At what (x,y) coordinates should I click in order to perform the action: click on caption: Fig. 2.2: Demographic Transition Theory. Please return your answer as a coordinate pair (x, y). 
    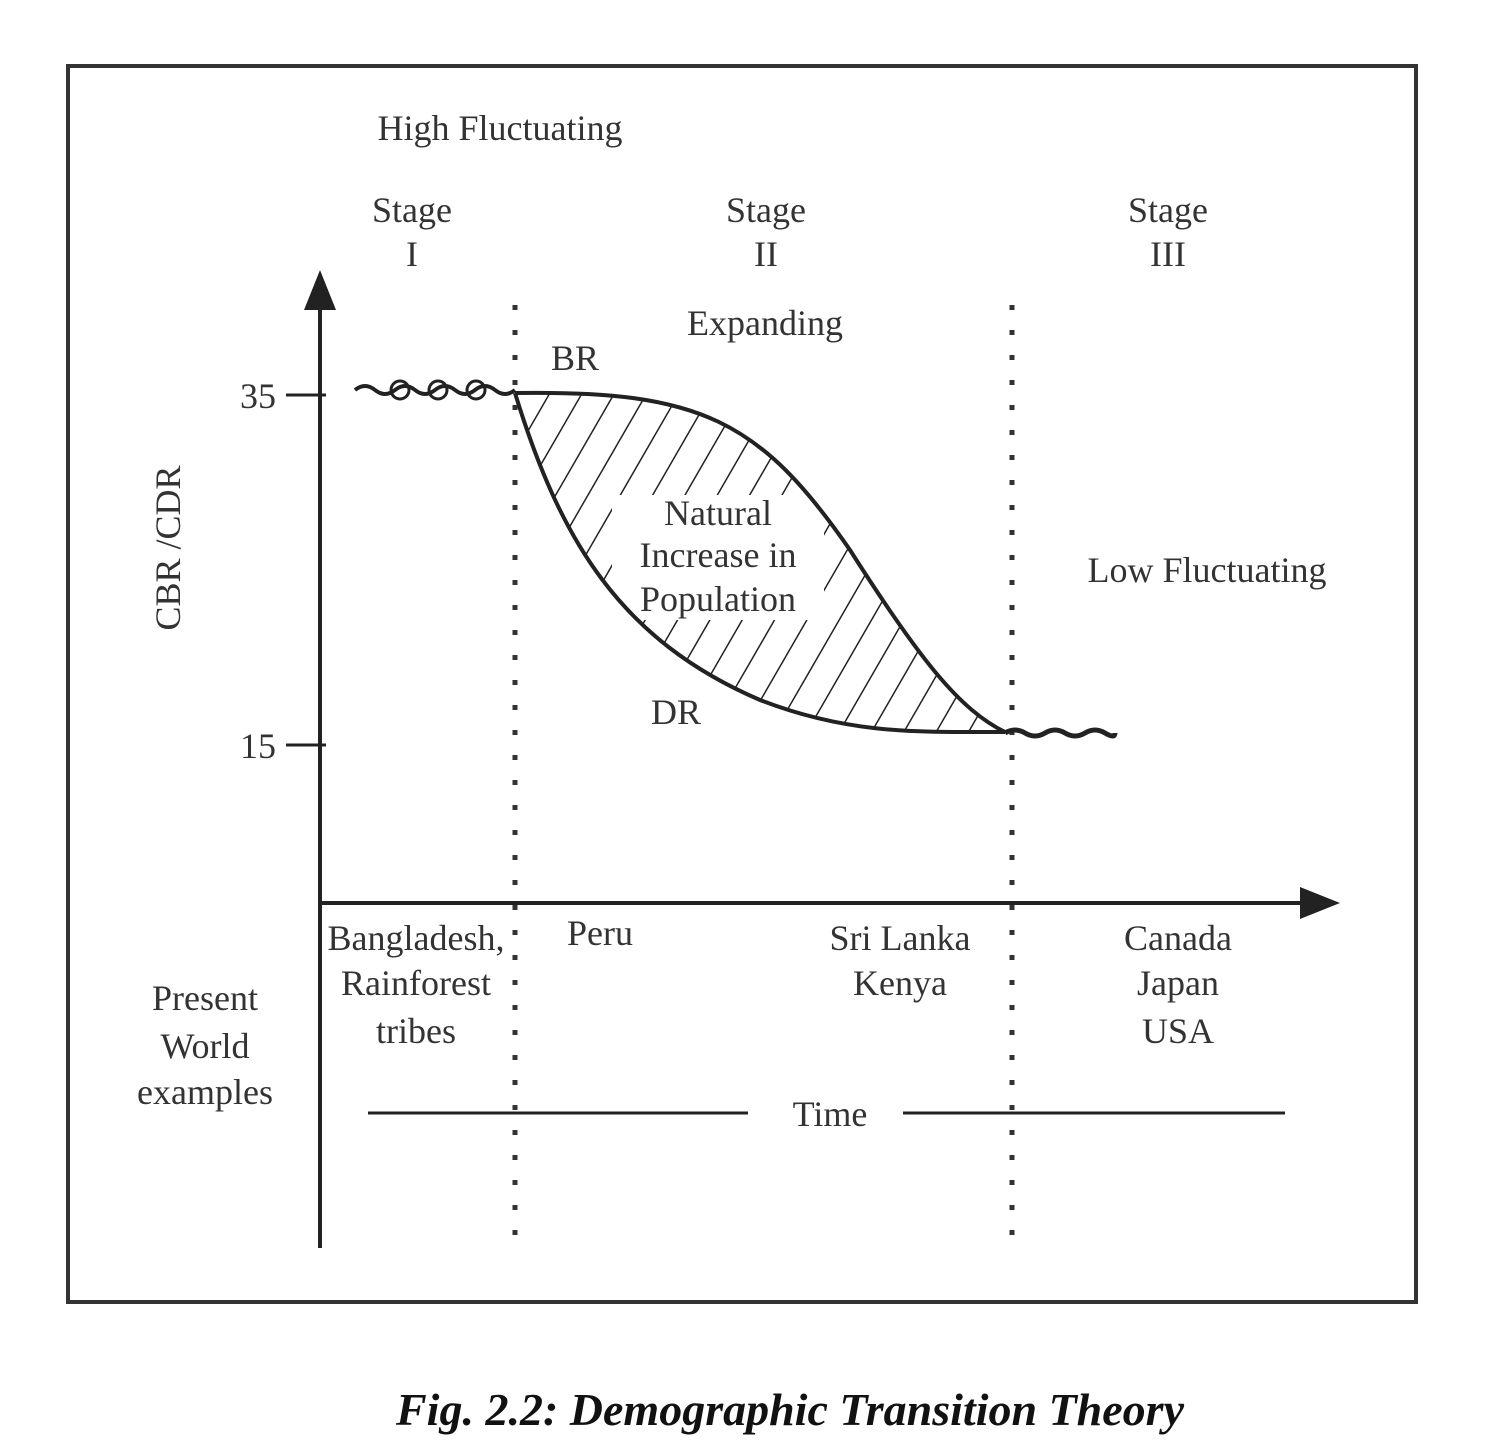
    Looking at the image, I should click on (790, 1409).